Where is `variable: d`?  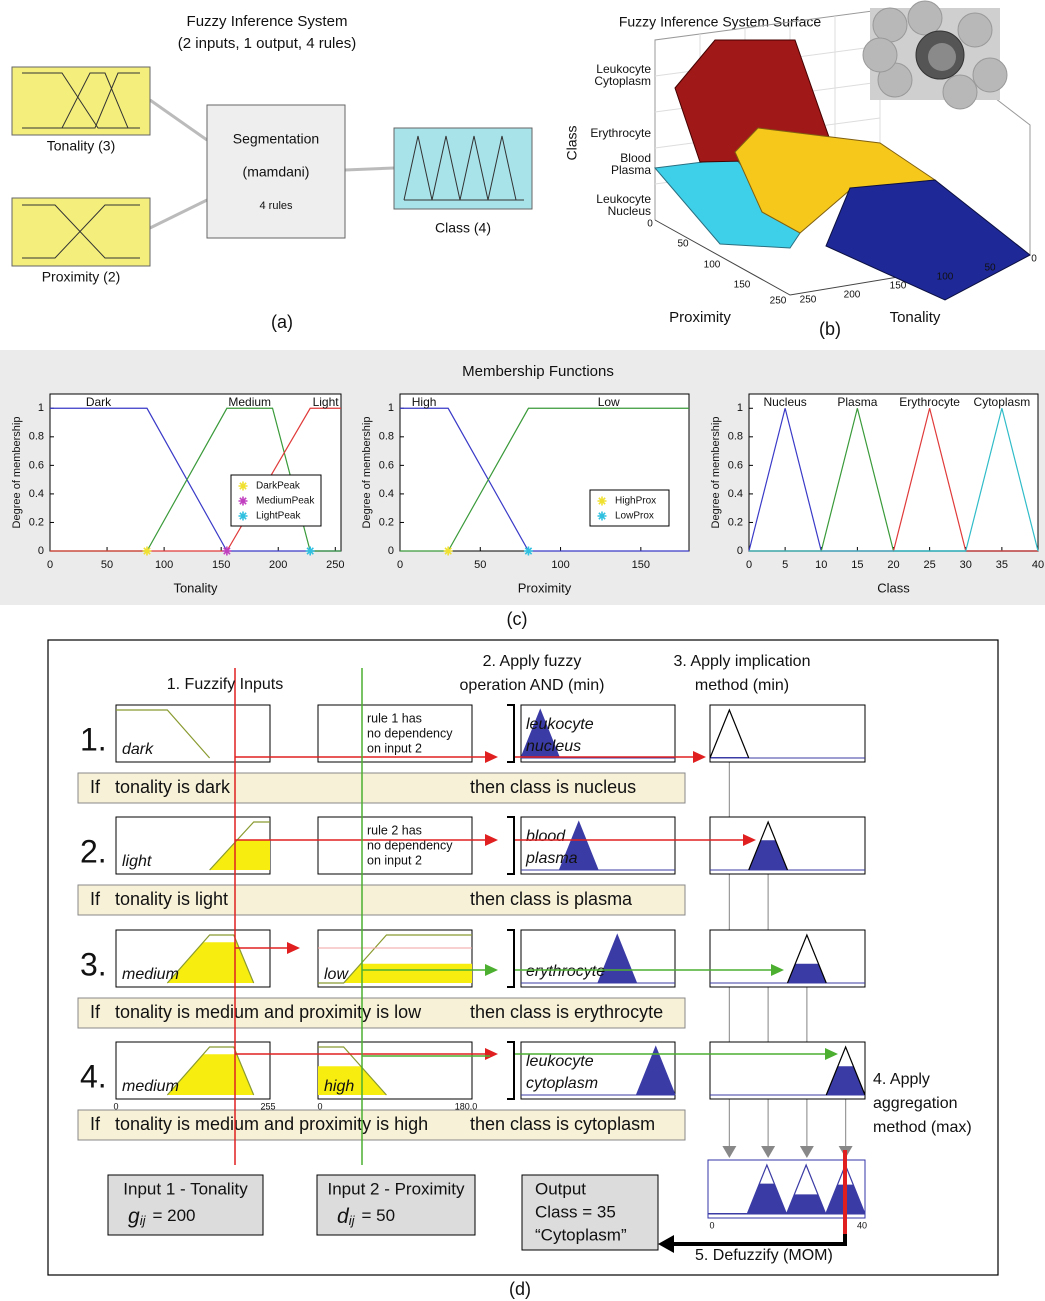
variable: d is located at coordinates (343, 1216).